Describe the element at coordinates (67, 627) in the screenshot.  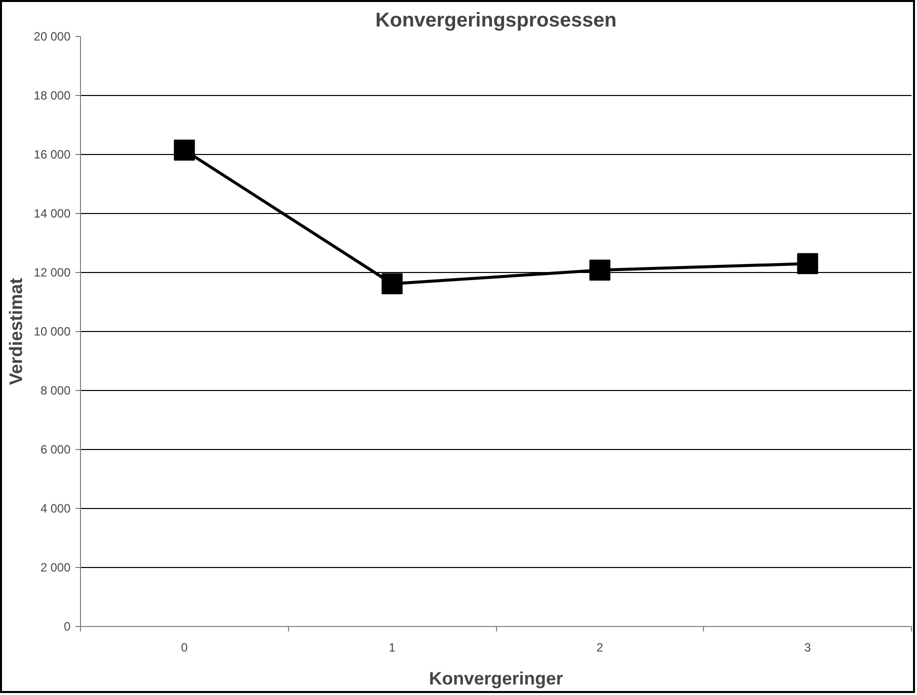
I see `y-tick-label: 0` at that location.